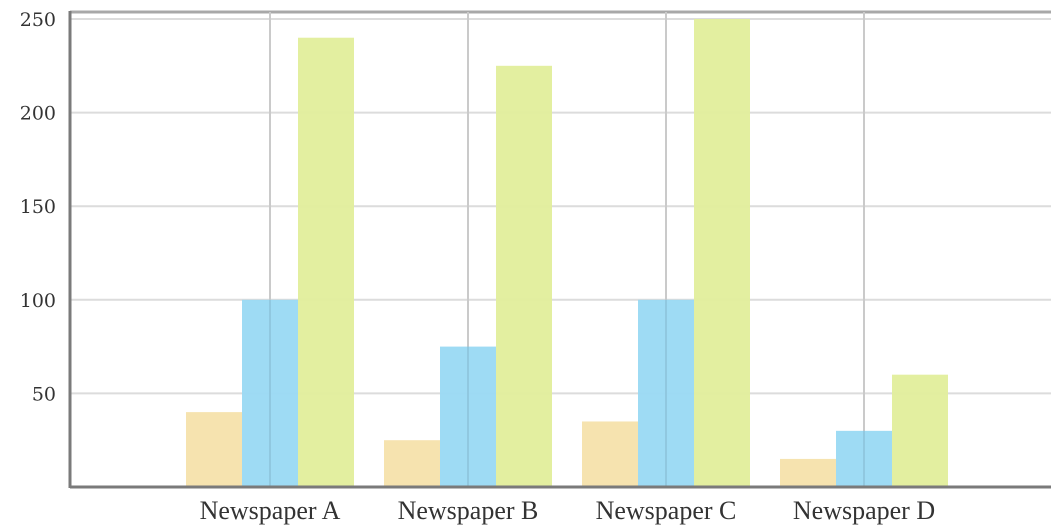 The width and height of the screenshot is (1051, 527). What do you see at coordinates (610, 454) in the screenshot?
I see `bar-series1-newspaper-c` at bounding box center [610, 454].